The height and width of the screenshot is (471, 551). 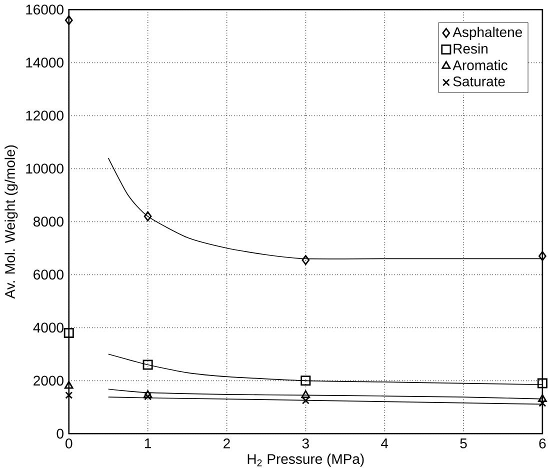 I want to click on x-tick-label: 0, so click(x=69, y=443).